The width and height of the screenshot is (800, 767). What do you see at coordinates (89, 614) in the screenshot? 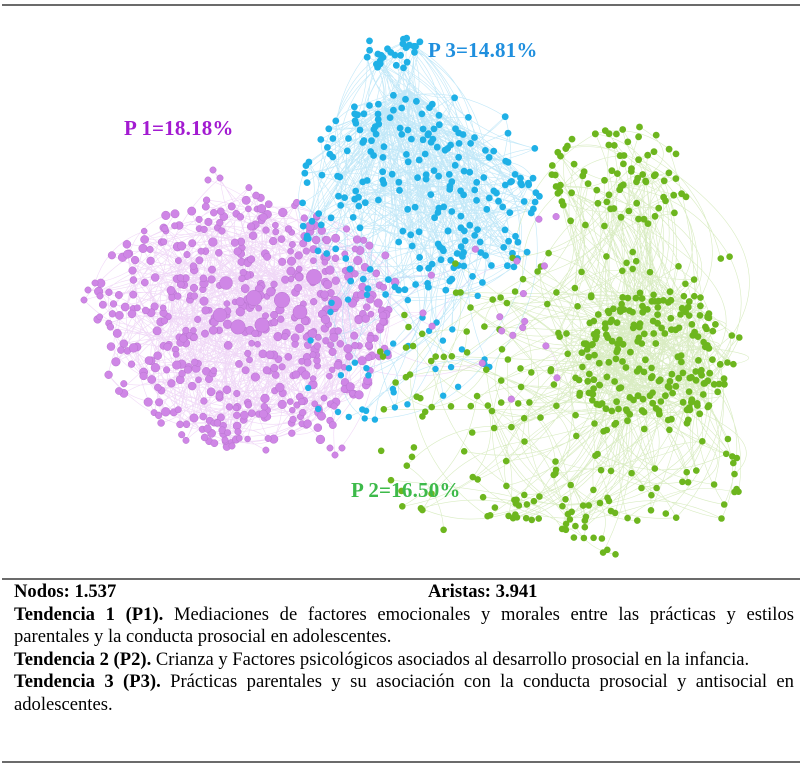
I see `trend-1-title: Tendencia 1 (P1).` at bounding box center [89, 614].